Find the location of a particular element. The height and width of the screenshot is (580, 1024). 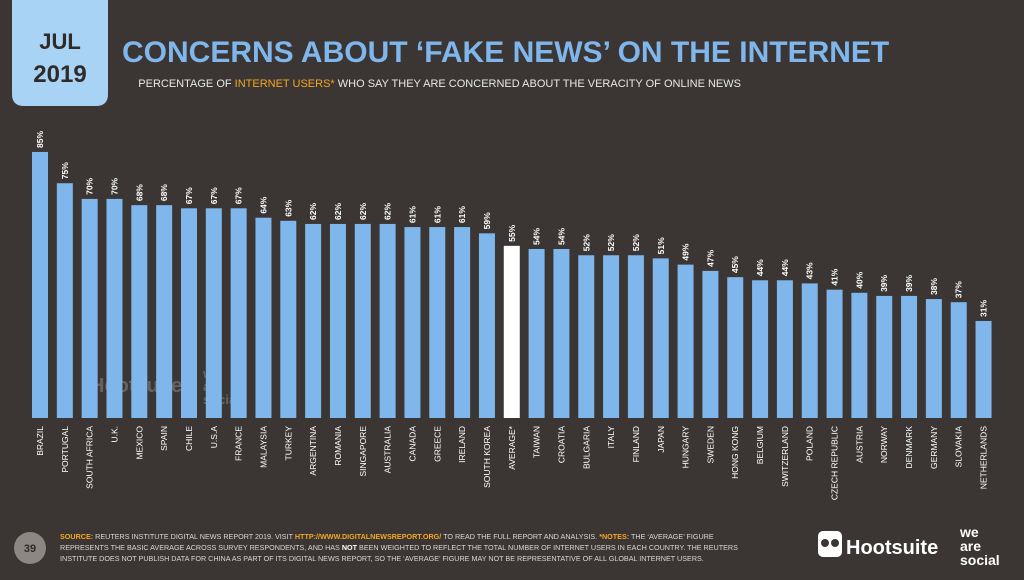

data-label: 59% is located at coordinates (487, 220).